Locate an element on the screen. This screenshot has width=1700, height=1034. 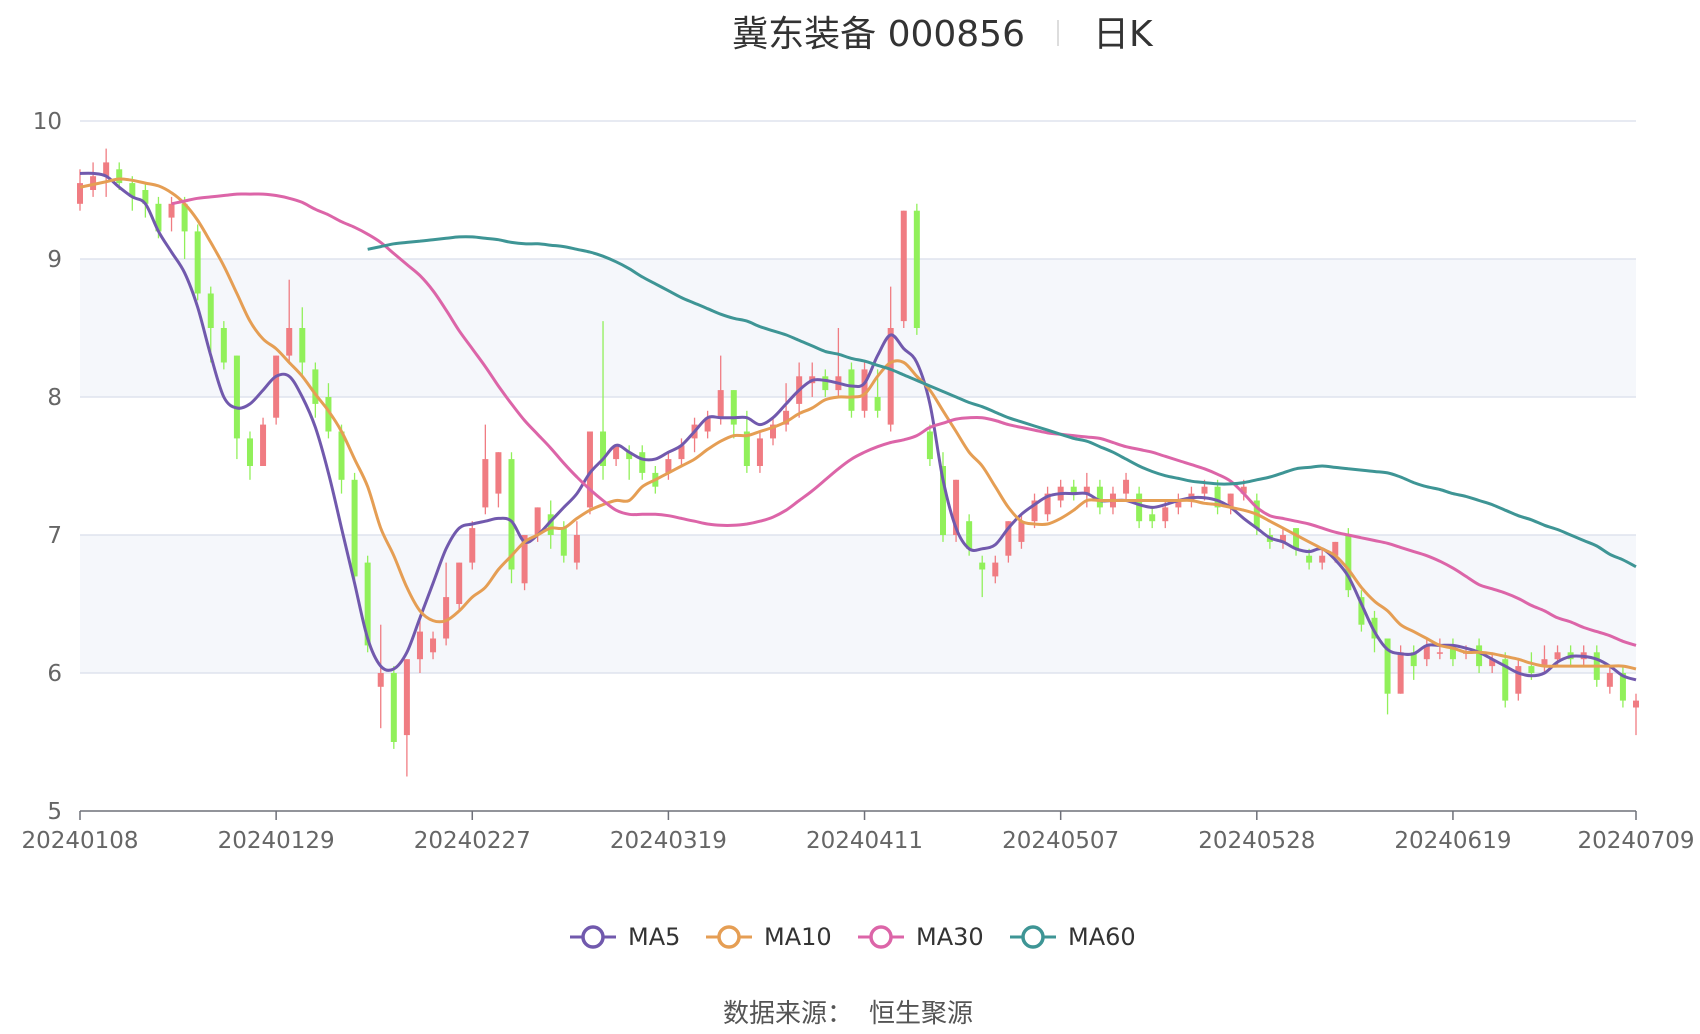
x-tick-label: 20240507 is located at coordinates (1060, 841).